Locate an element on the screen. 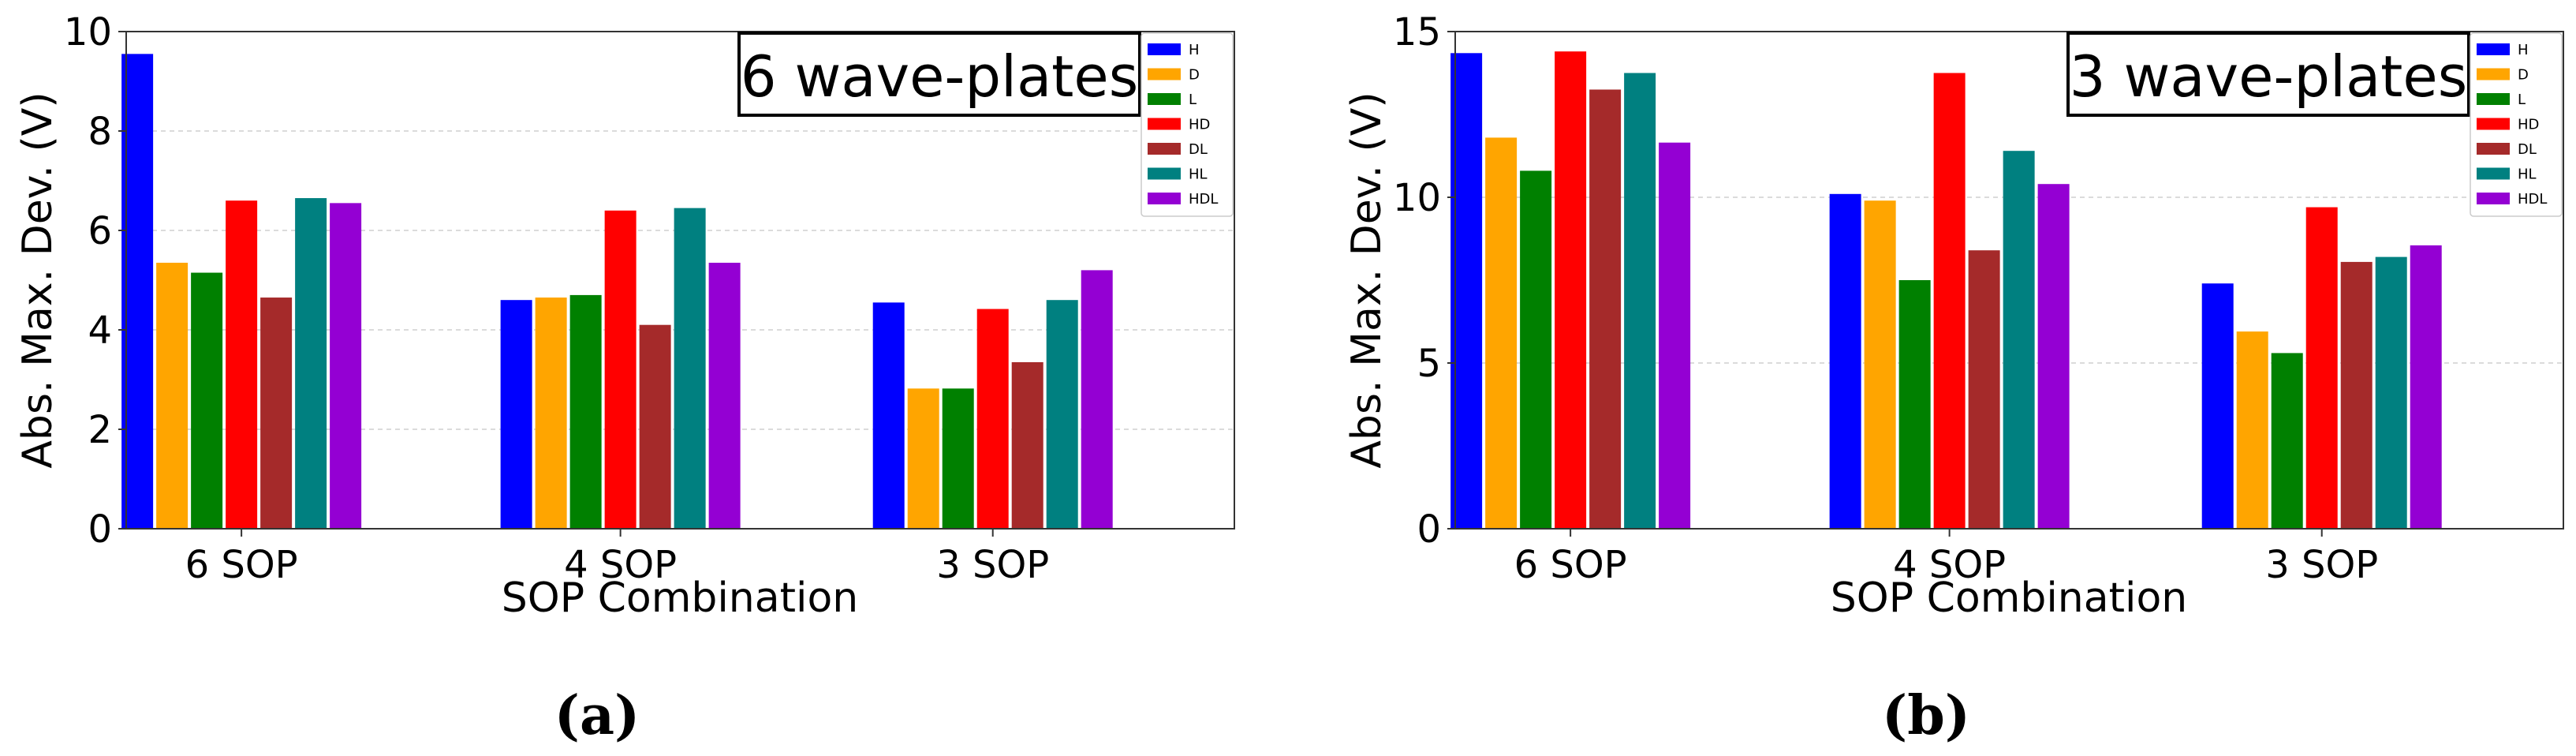 The width and height of the screenshot is (2576, 756). chart-a-bar-d-4-sop is located at coordinates (551, 413).